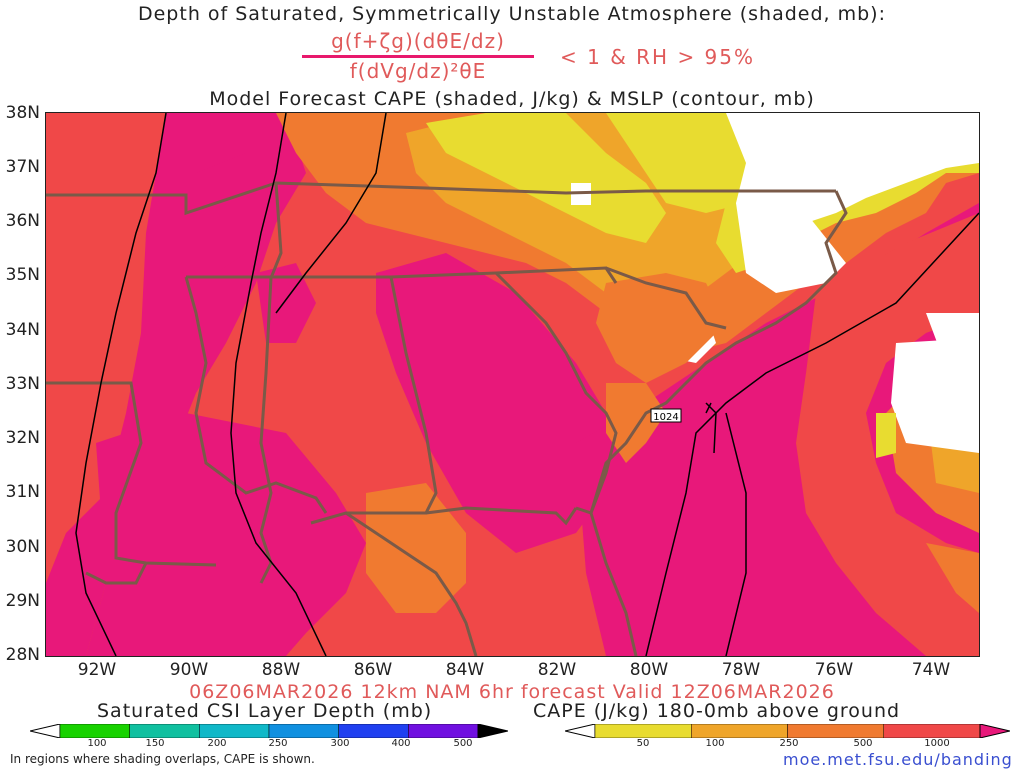  What do you see at coordinates (418, 71) in the screenshot?
I see `formula-denominator: f(dVg/dz)²θE` at bounding box center [418, 71].